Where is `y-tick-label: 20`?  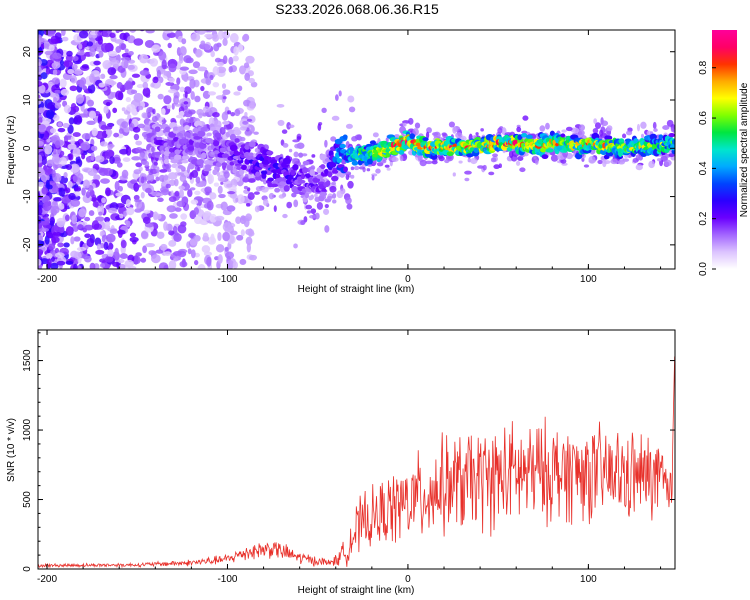
y-tick-label: 20 is located at coordinates (27, 52).